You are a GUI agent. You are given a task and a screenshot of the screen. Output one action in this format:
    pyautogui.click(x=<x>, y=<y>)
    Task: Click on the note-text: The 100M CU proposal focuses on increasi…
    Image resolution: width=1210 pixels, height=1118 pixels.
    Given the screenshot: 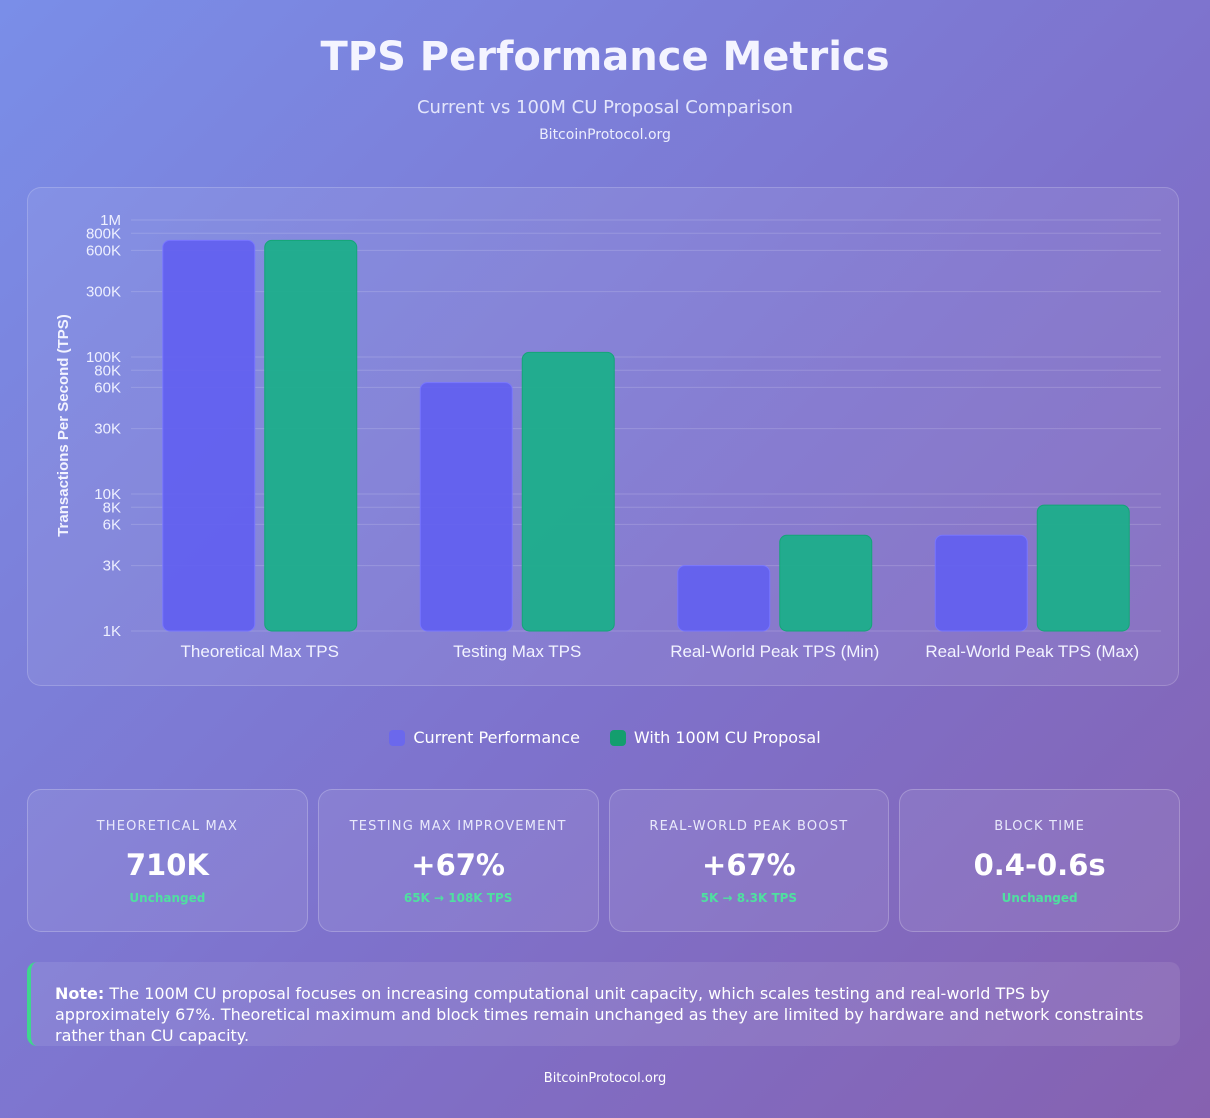 What is the action you would take?
    pyautogui.click(x=599, y=1014)
    